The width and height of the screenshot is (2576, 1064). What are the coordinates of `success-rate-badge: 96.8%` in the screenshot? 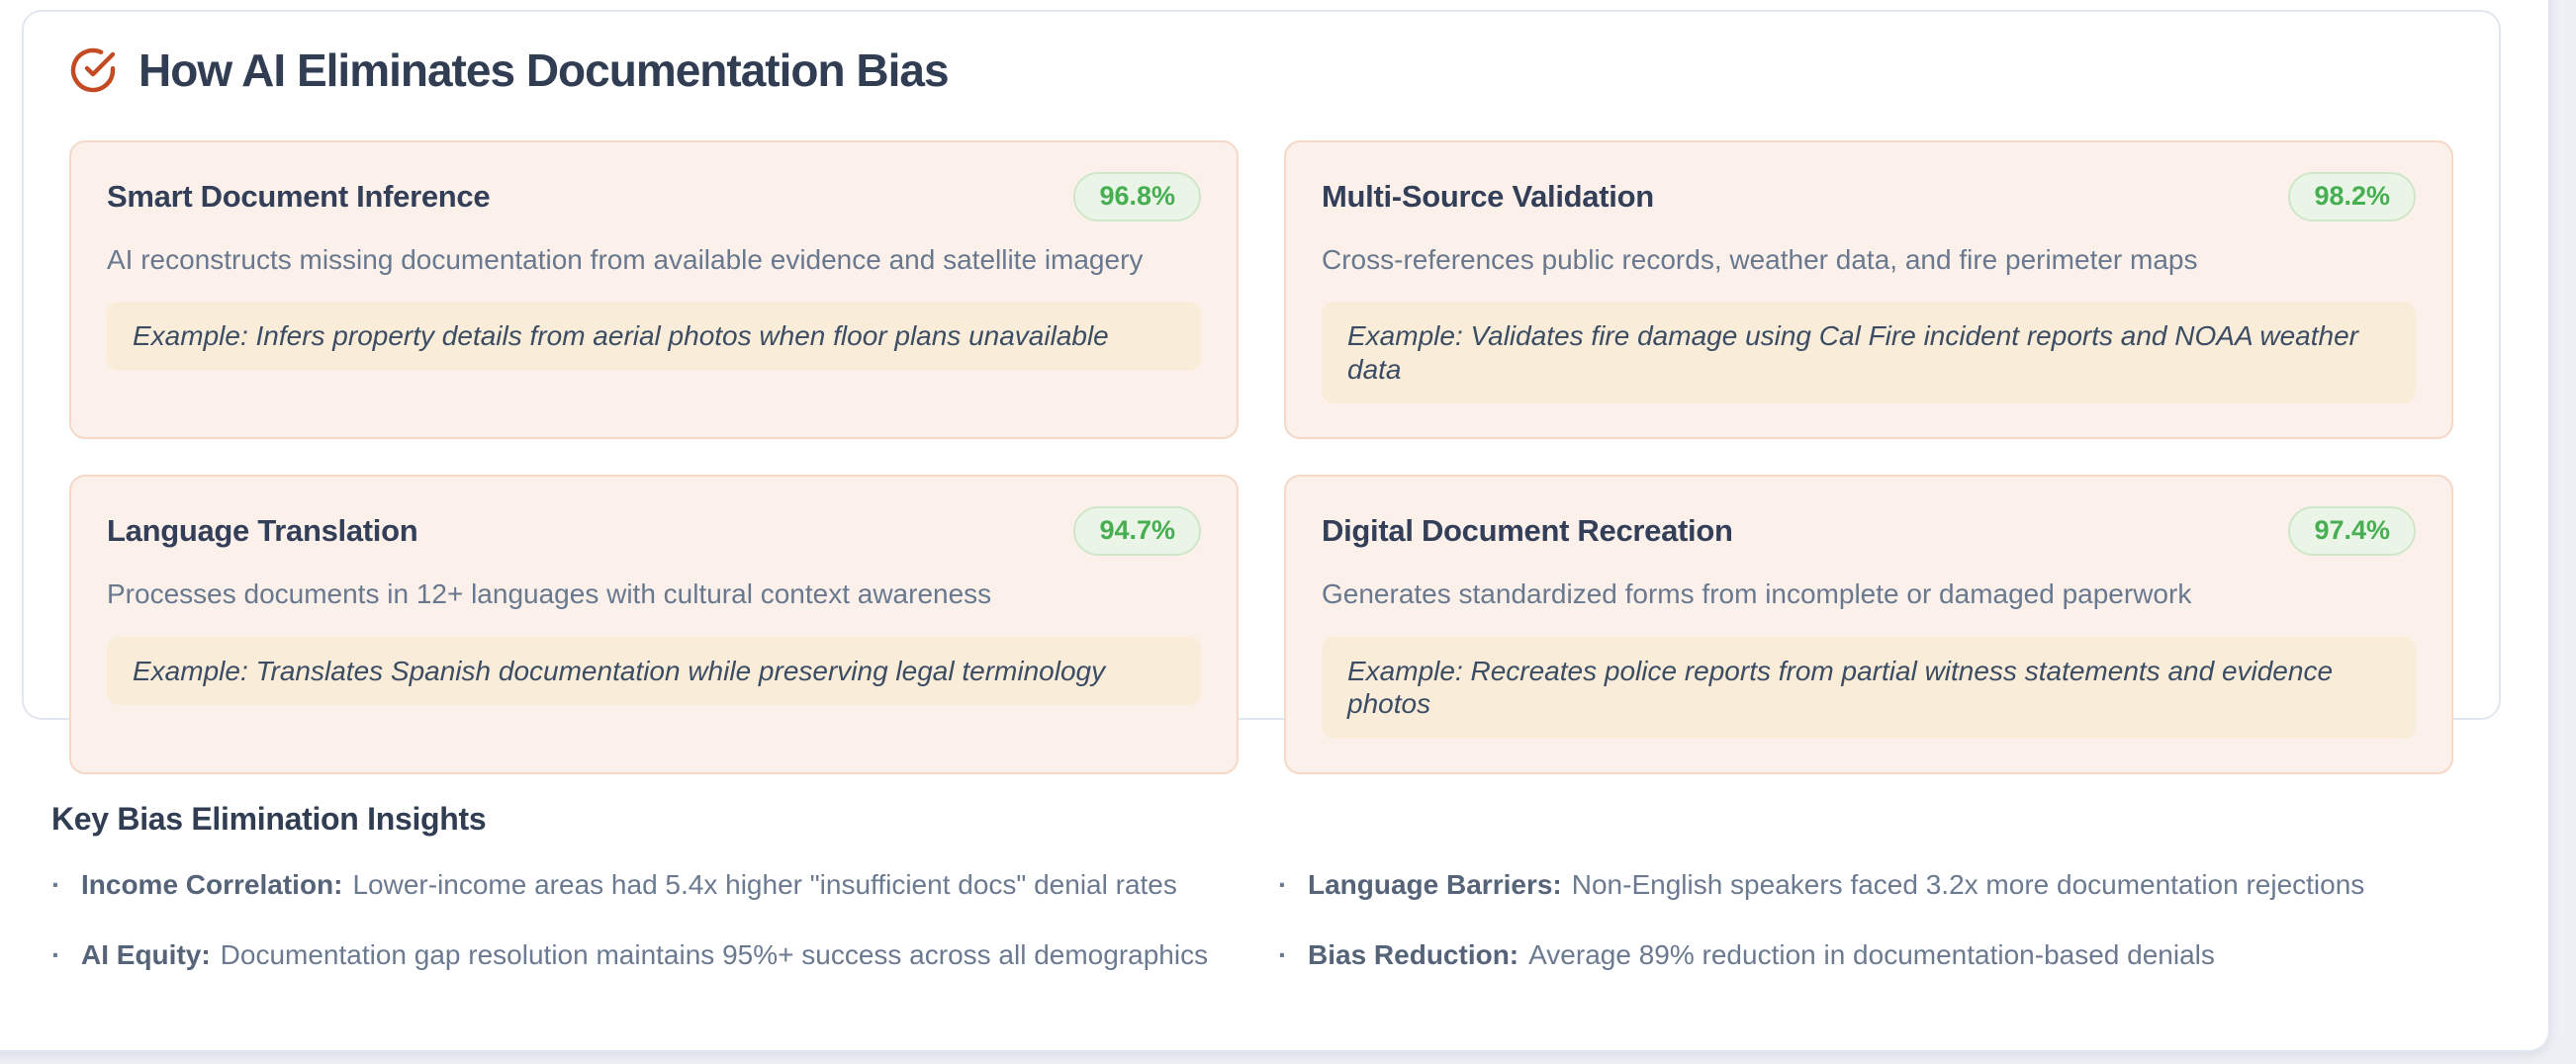 It's located at (1137, 197).